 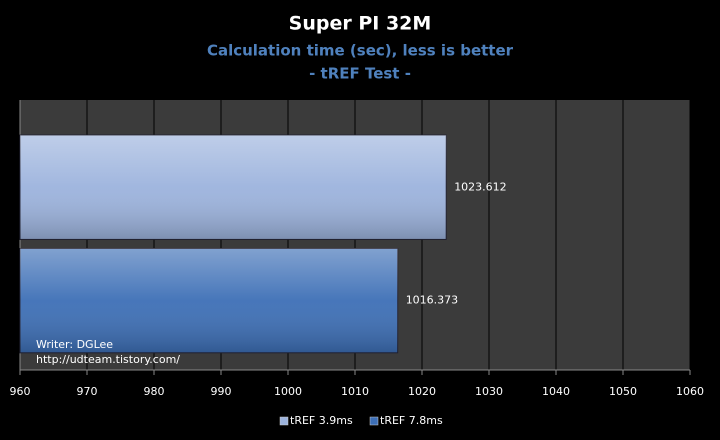 What do you see at coordinates (360, 51) in the screenshot?
I see `chart-subtitle: Calculation time (sec), less is better` at bounding box center [360, 51].